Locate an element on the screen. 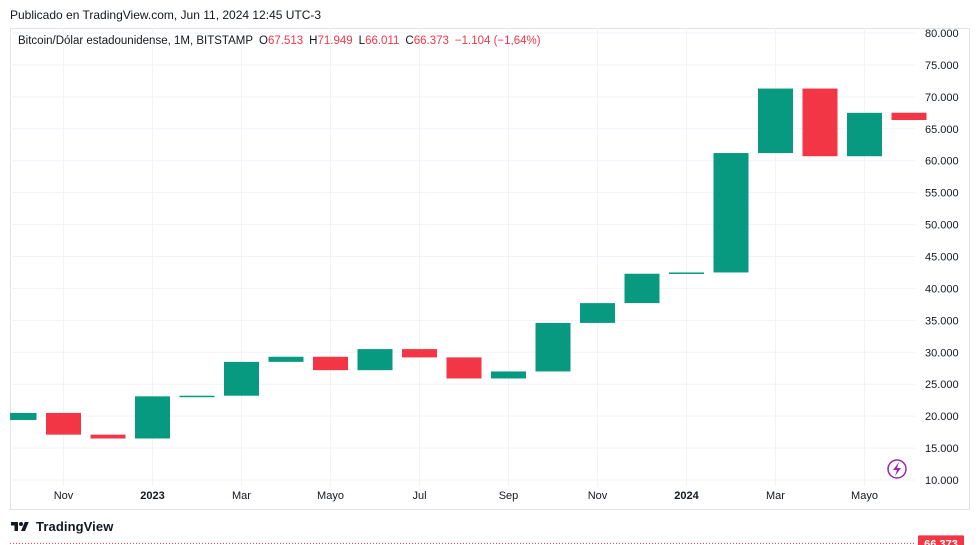 The width and height of the screenshot is (980, 545). y-tick-label: 40.000 is located at coordinates (942, 289).